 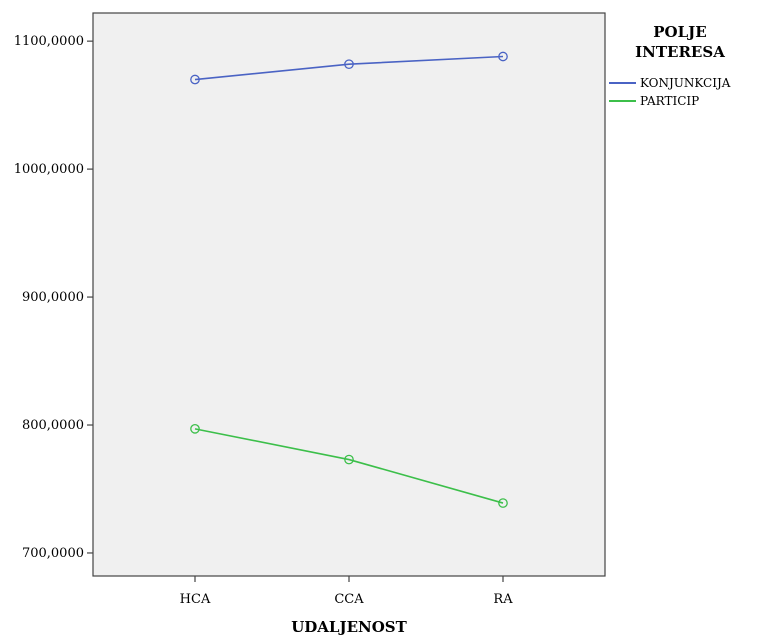 What do you see at coordinates (669, 101) in the screenshot?
I see `legend-label: PARTICIP` at bounding box center [669, 101].